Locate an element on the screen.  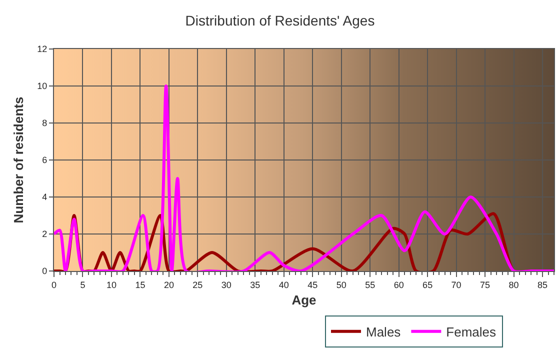
x-tick-label: 0 is located at coordinates (54, 285).